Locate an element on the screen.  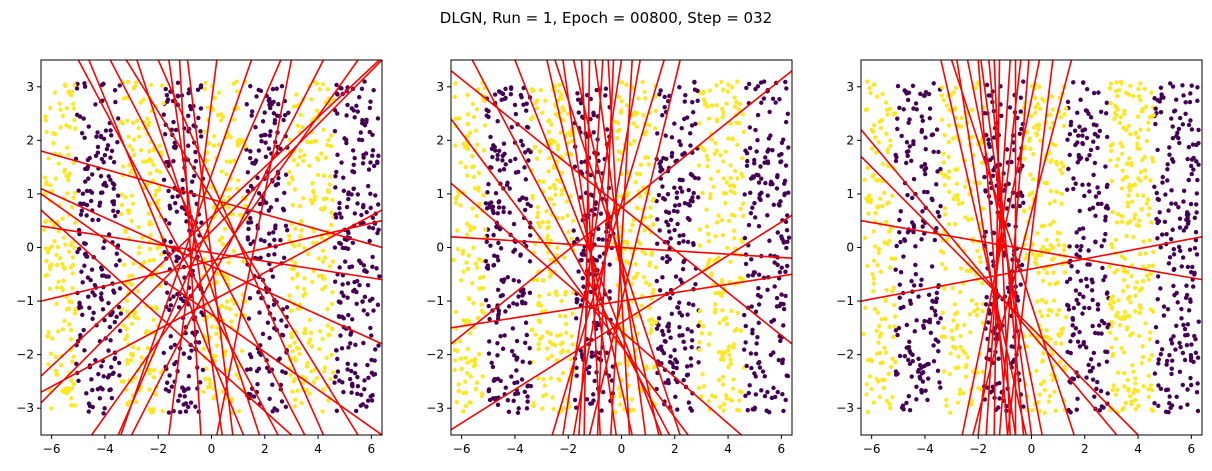
boundary-line is located at coordinates (198, 247).